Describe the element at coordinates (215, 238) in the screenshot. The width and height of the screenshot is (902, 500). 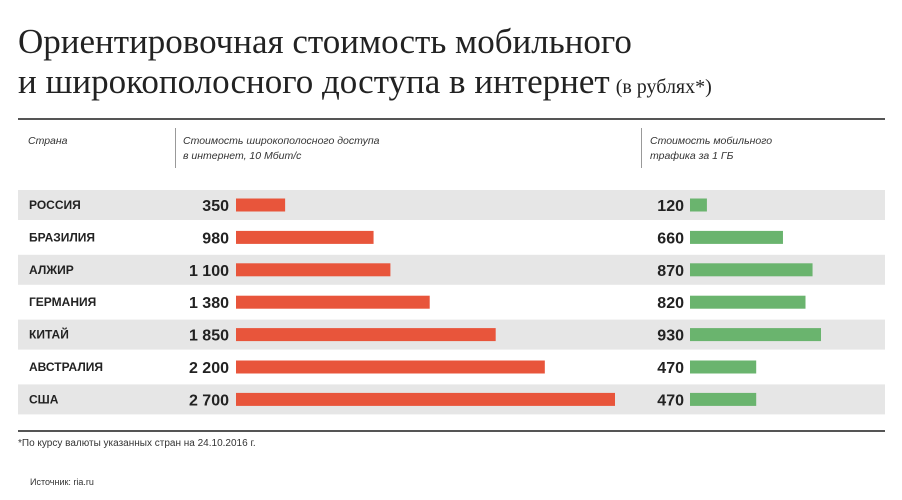
I see `broadband-value-label: 980` at that location.